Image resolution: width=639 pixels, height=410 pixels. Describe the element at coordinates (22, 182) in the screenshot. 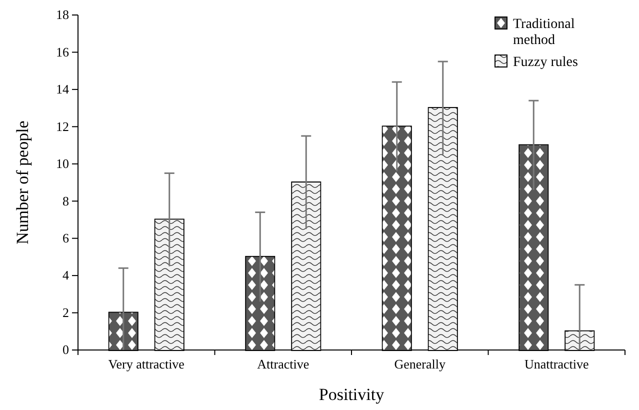

I see `y-axis-title: Number of people` at that location.